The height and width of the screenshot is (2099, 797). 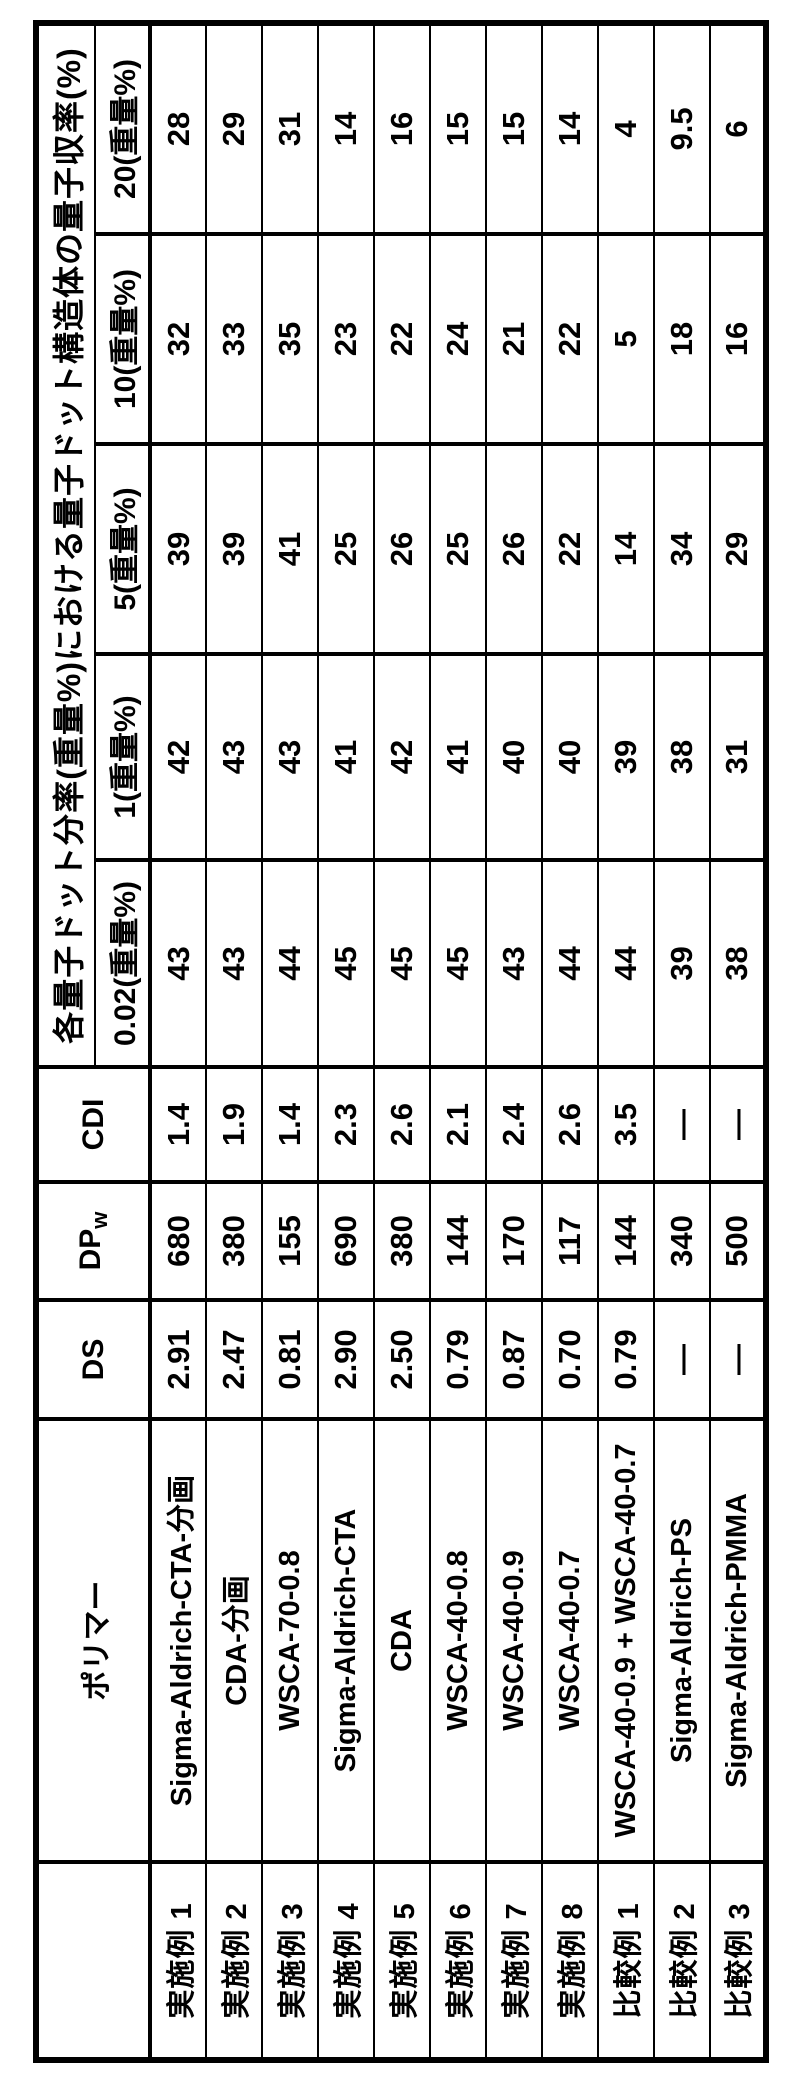 I want to click on polymer-cell: Sigma-Aldrich-PS, so click(x=682, y=1640).